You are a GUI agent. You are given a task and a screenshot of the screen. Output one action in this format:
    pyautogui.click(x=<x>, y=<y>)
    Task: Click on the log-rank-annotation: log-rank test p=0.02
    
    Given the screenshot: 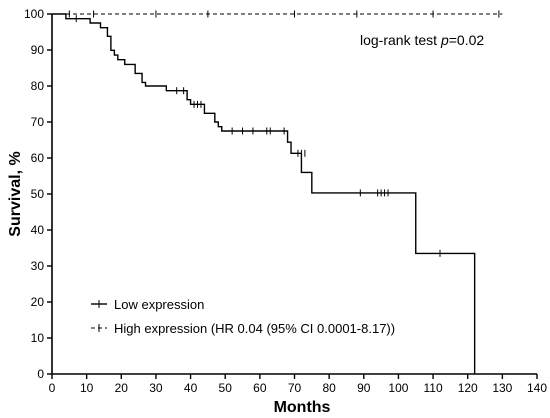 What is the action you would take?
    pyautogui.click(x=422, y=40)
    